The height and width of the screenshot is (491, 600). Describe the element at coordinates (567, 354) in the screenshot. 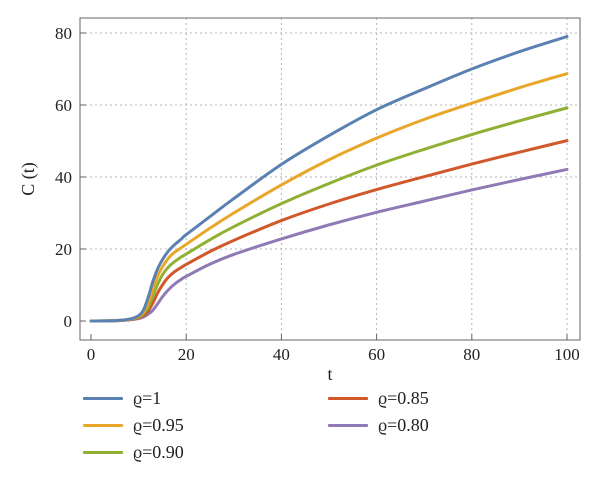

I see `x-tick-label: 100` at that location.